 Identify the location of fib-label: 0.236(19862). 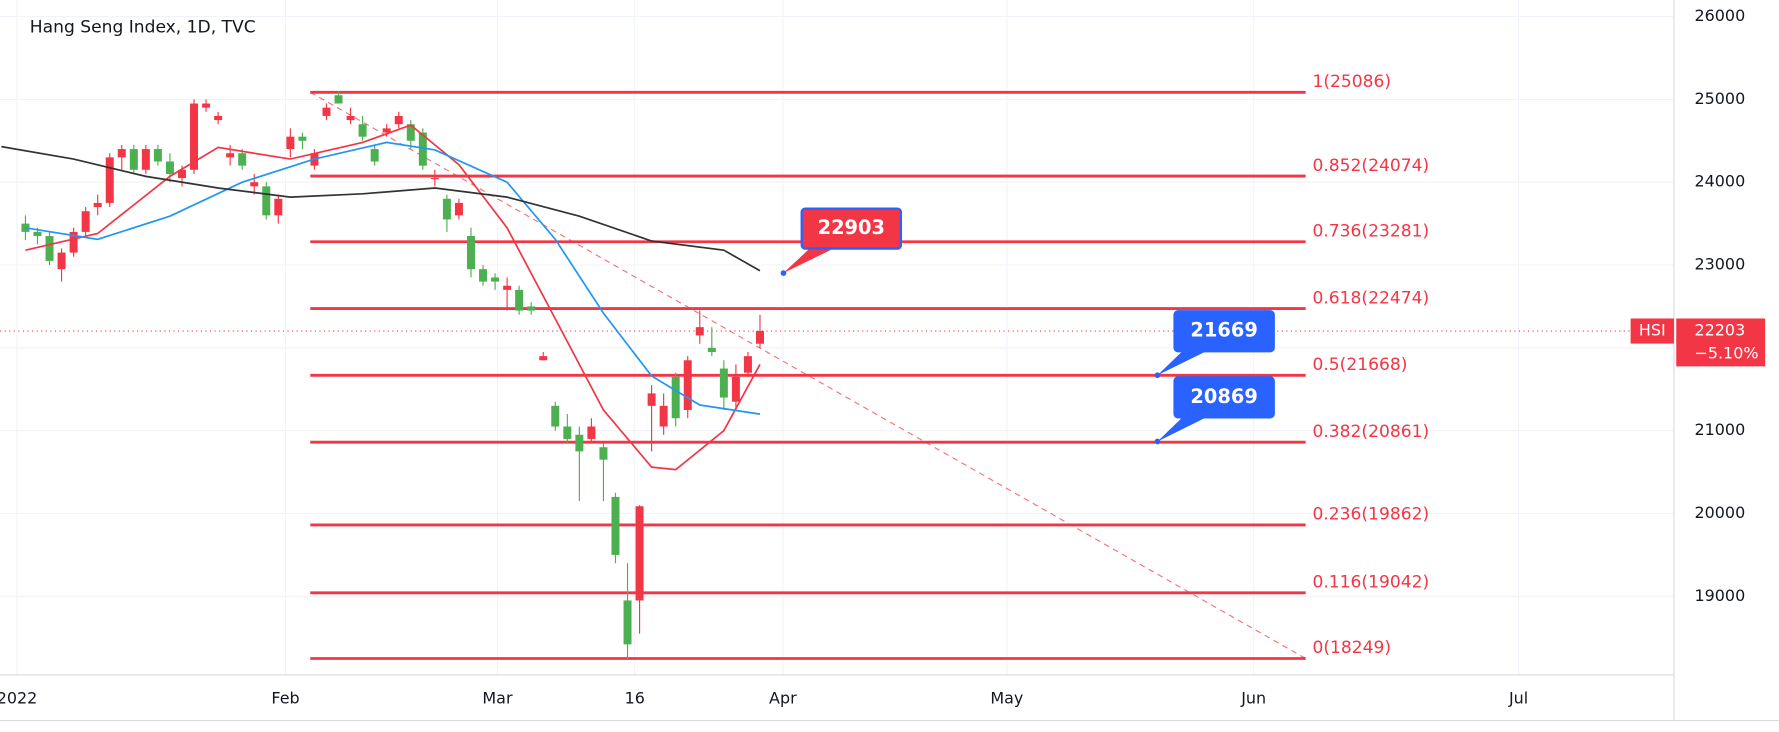
(1371, 515).